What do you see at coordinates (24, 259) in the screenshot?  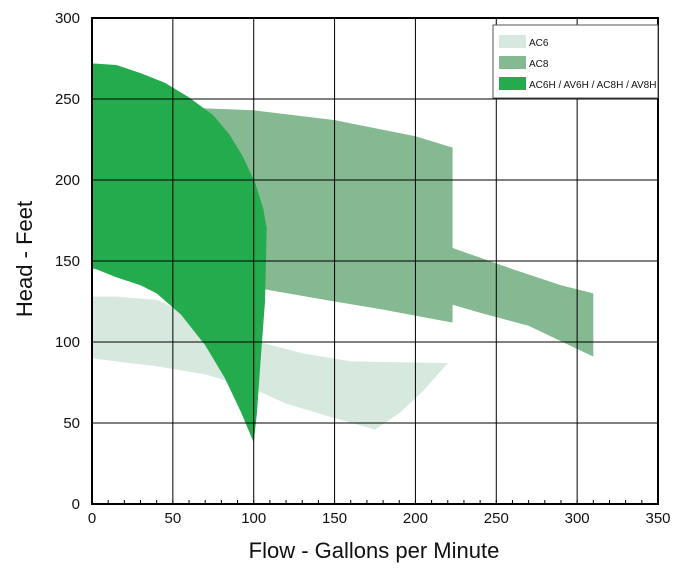 I see `y-axis-label: Head - Feet` at bounding box center [24, 259].